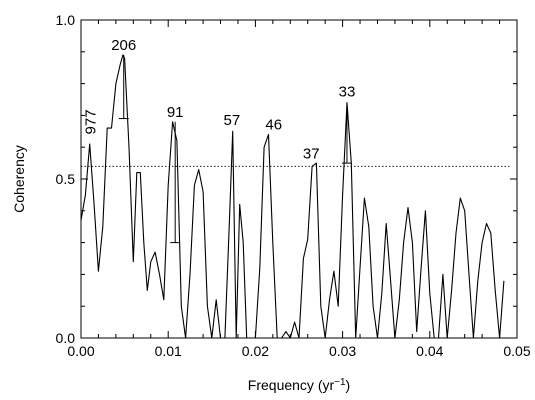 This screenshot has width=535, height=400. Describe the element at coordinates (516, 351) in the screenshot. I see `x-tick-label: 0.05` at that location.